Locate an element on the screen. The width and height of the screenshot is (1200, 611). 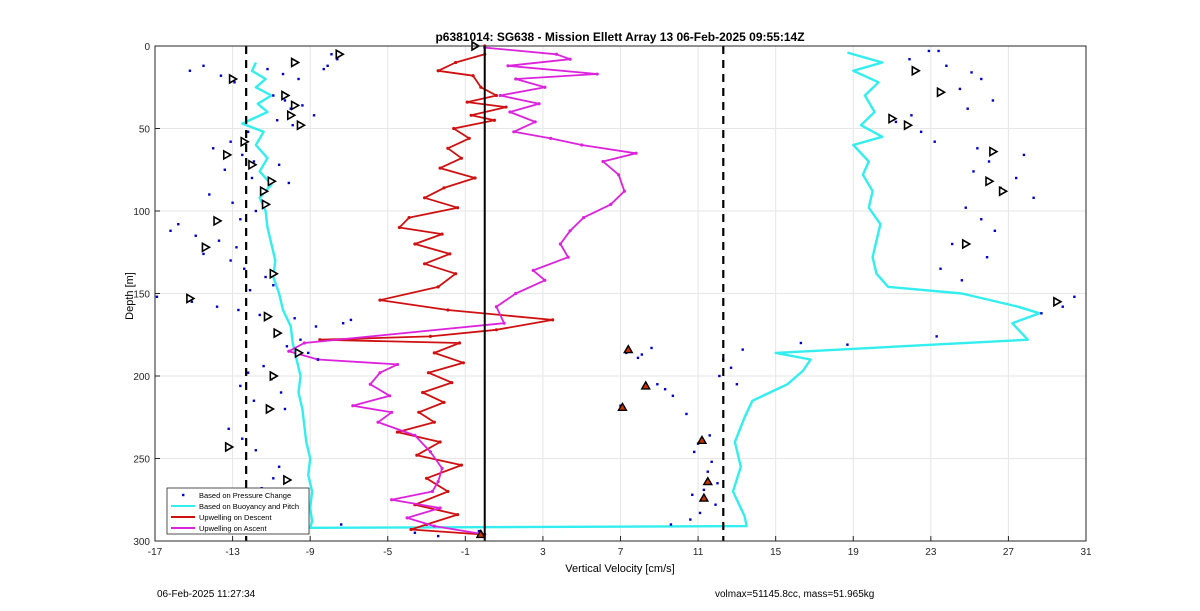
x-tick-label: -17 is located at coordinates (155, 552).